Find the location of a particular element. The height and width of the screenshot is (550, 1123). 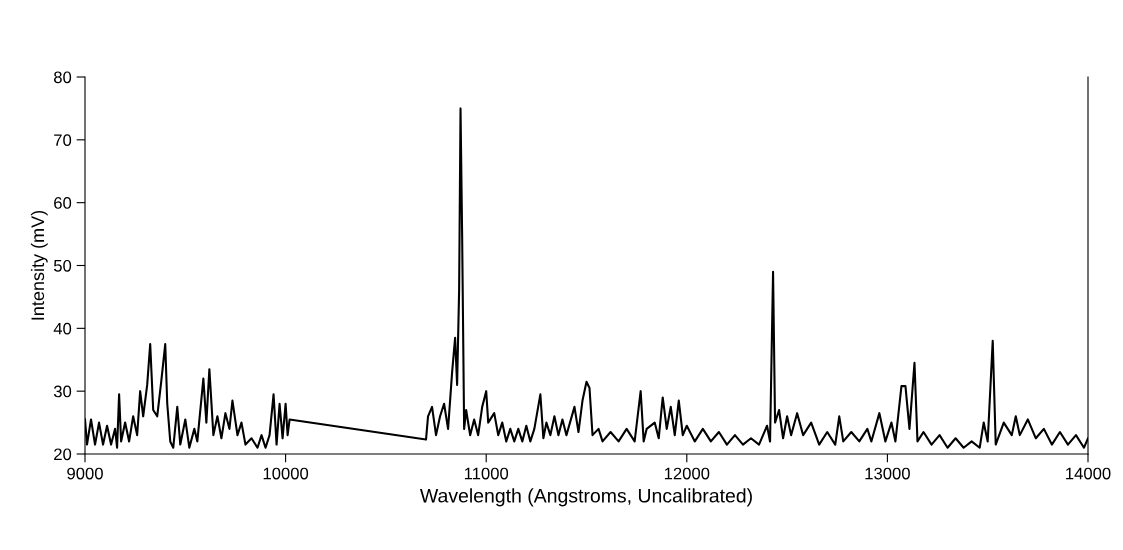

y-tick-label: 40 is located at coordinates (62, 328).